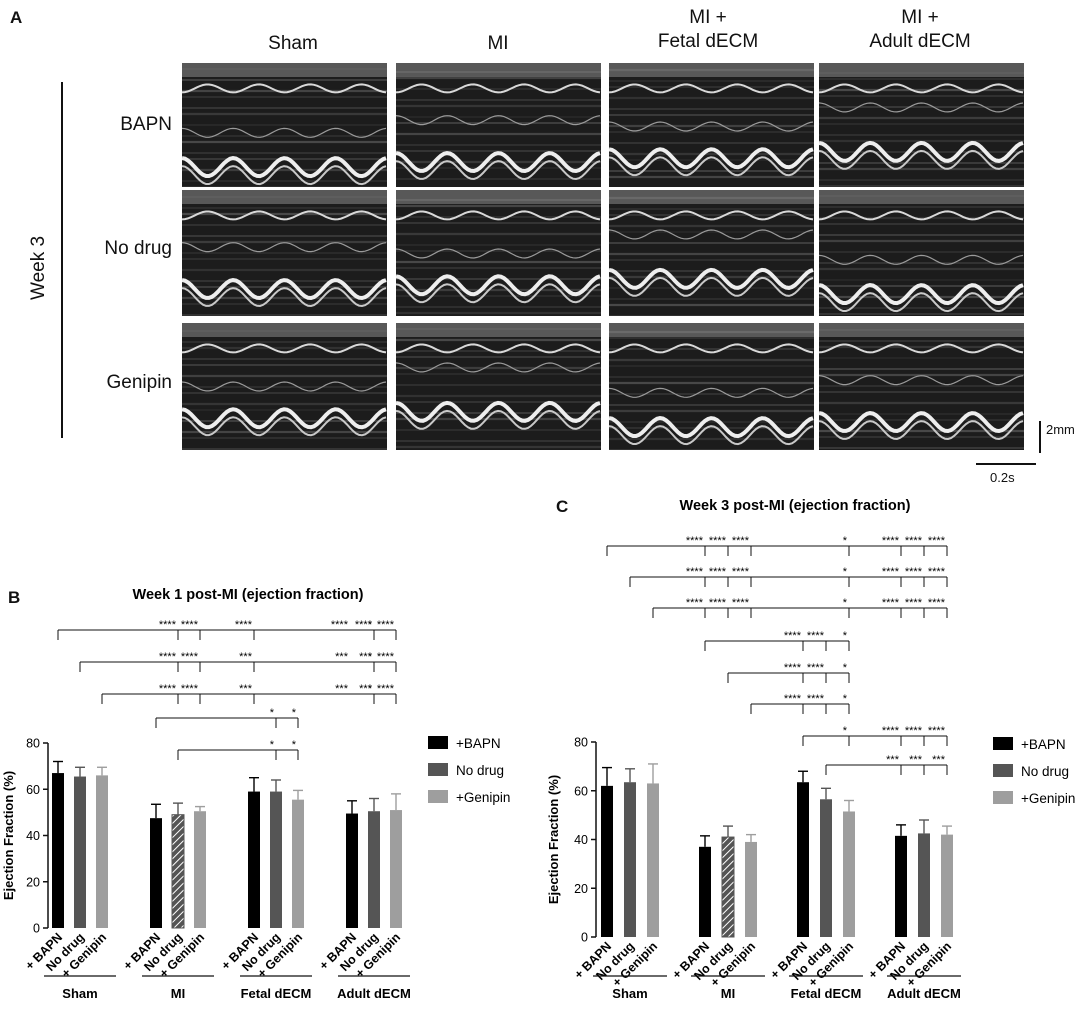 The image size is (1084, 1010). I want to click on scale-bar-horizontal, so click(1006, 464).